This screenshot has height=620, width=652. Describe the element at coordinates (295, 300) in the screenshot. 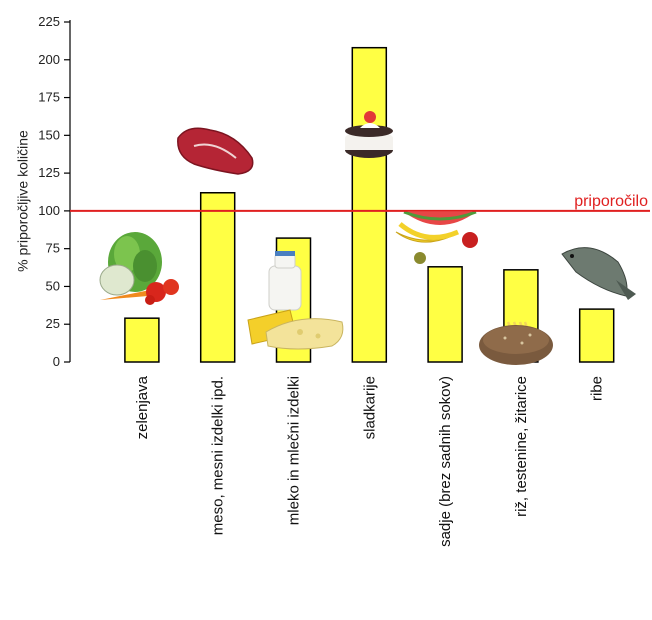

I see `milk-cheese-icon` at that location.